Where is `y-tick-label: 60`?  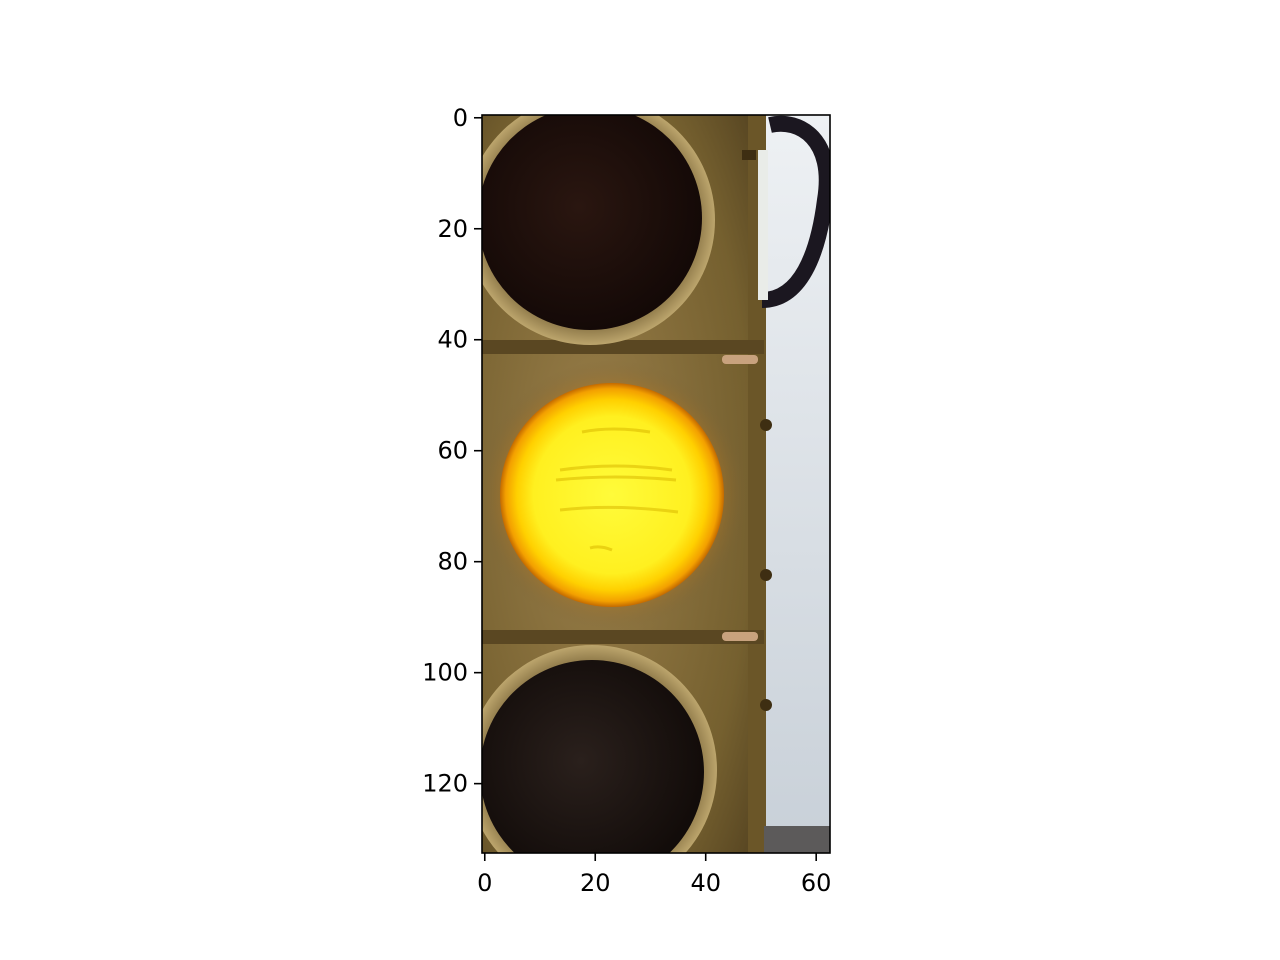
y-tick-label: 60 is located at coordinates (452, 451).